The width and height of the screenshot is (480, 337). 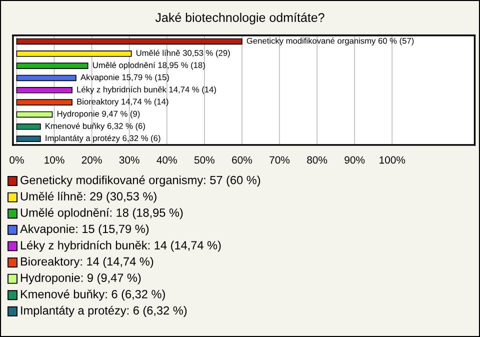 I want to click on category-label: Akvaponie 15,79 % (15), so click(x=124, y=78).